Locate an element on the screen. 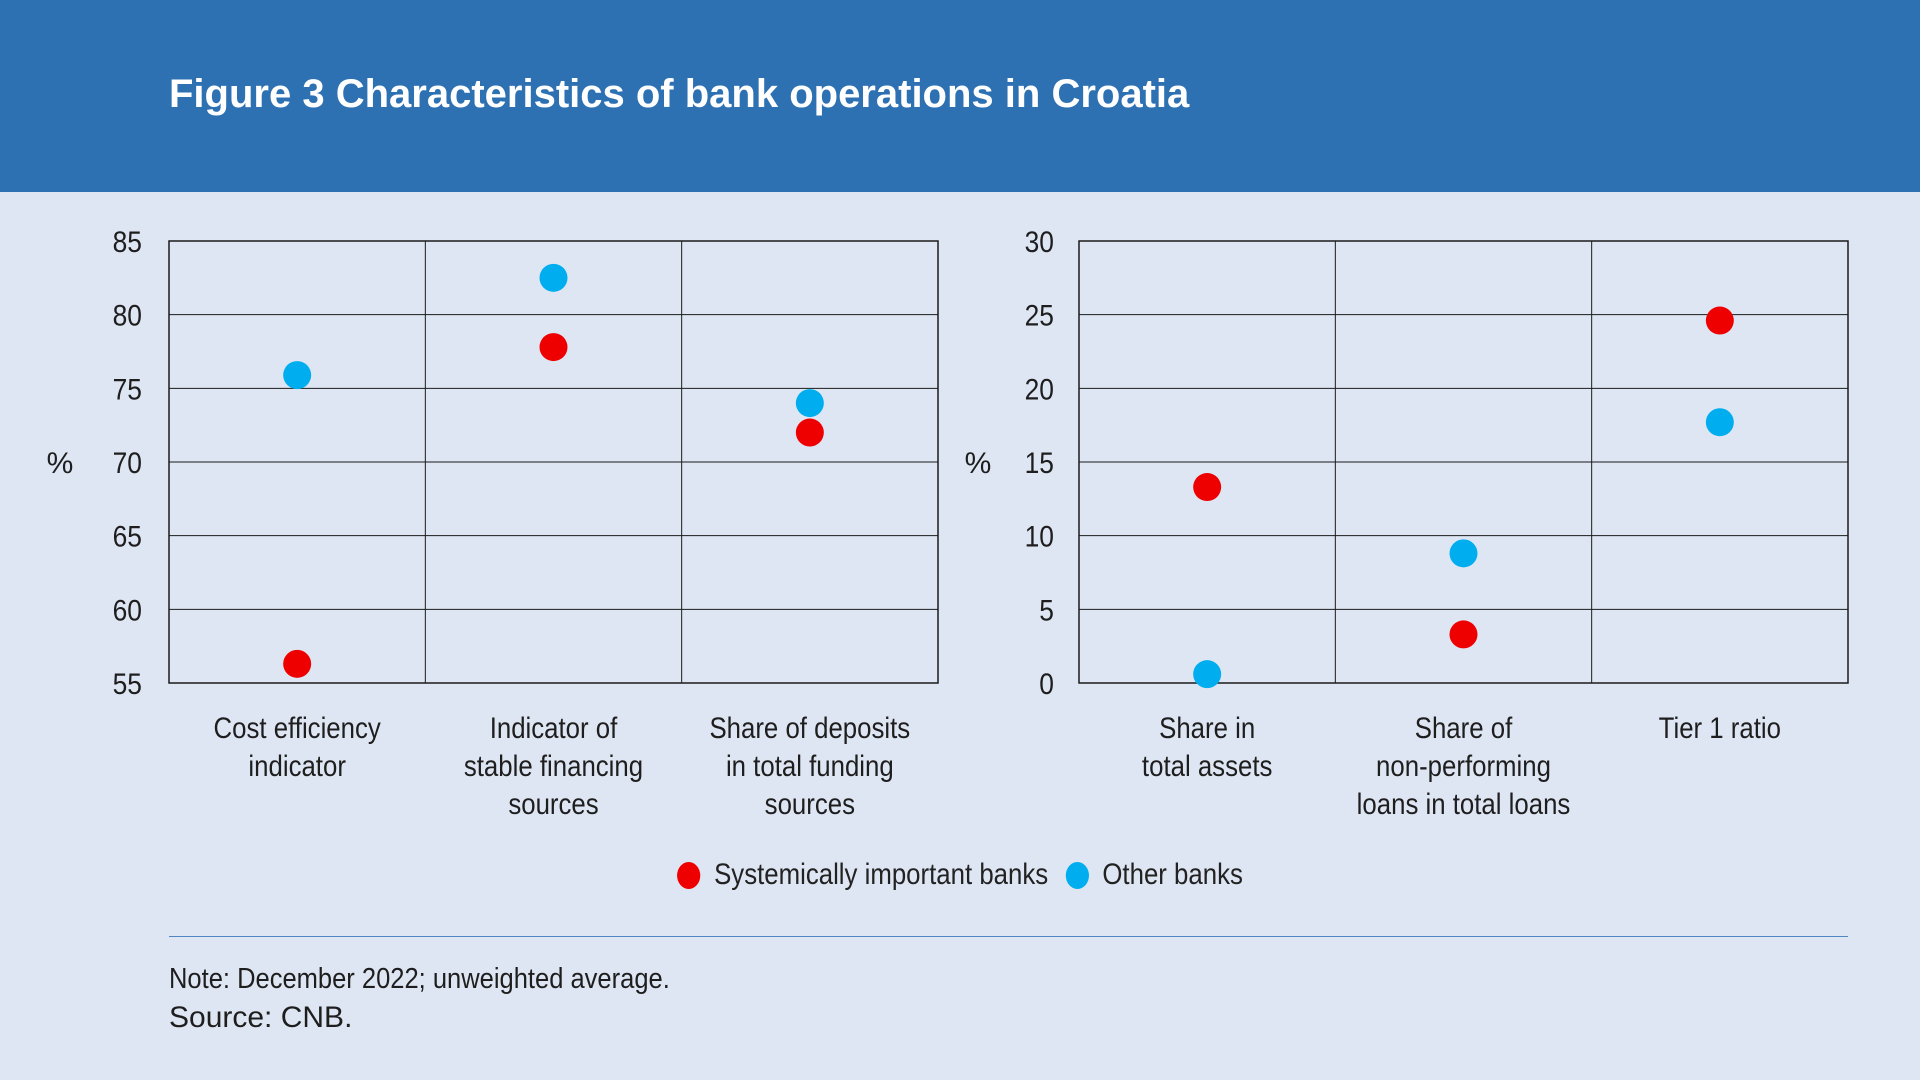  chart1-ylabel: % is located at coordinates (60, 463).